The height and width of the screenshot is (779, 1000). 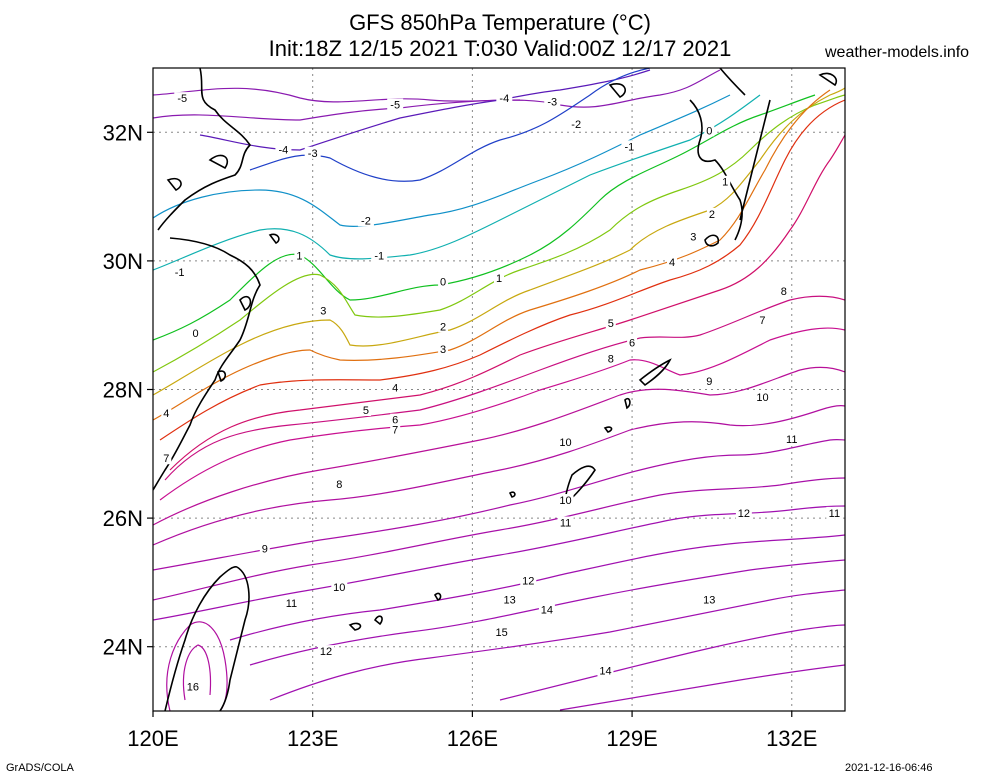 What do you see at coordinates (504, 99) in the screenshot?
I see `contour-label: -4` at bounding box center [504, 99].